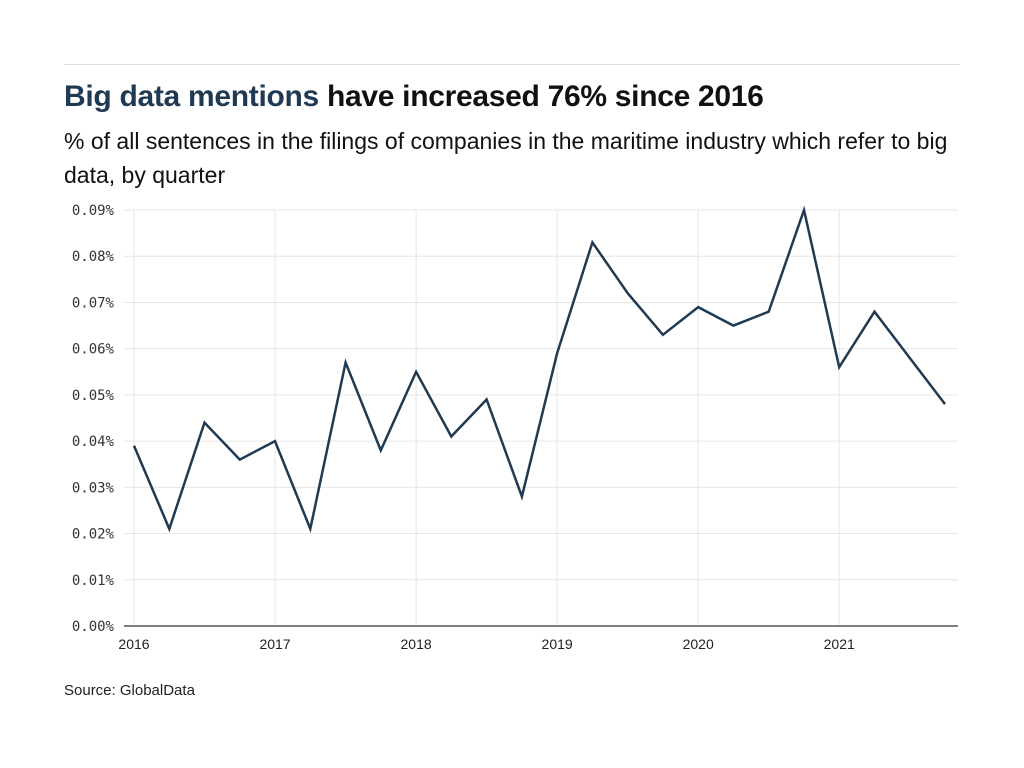 The width and height of the screenshot is (1024, 768). I want to click on source-note: Source: GlobalData, so click(129, 690).